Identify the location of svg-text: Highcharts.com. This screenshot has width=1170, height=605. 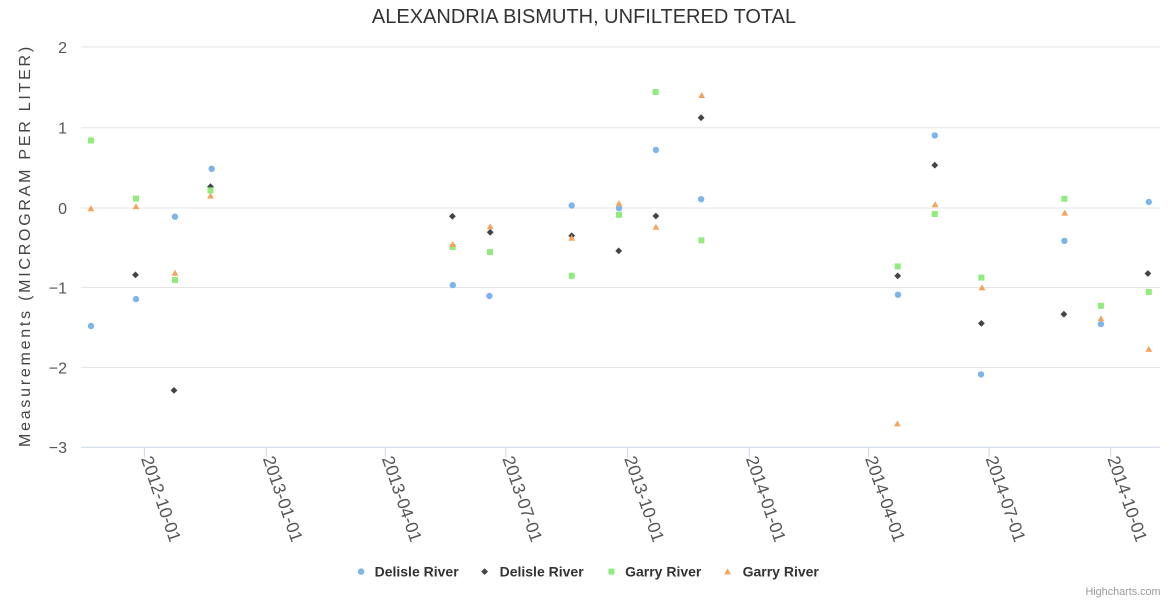
(1122, 592).